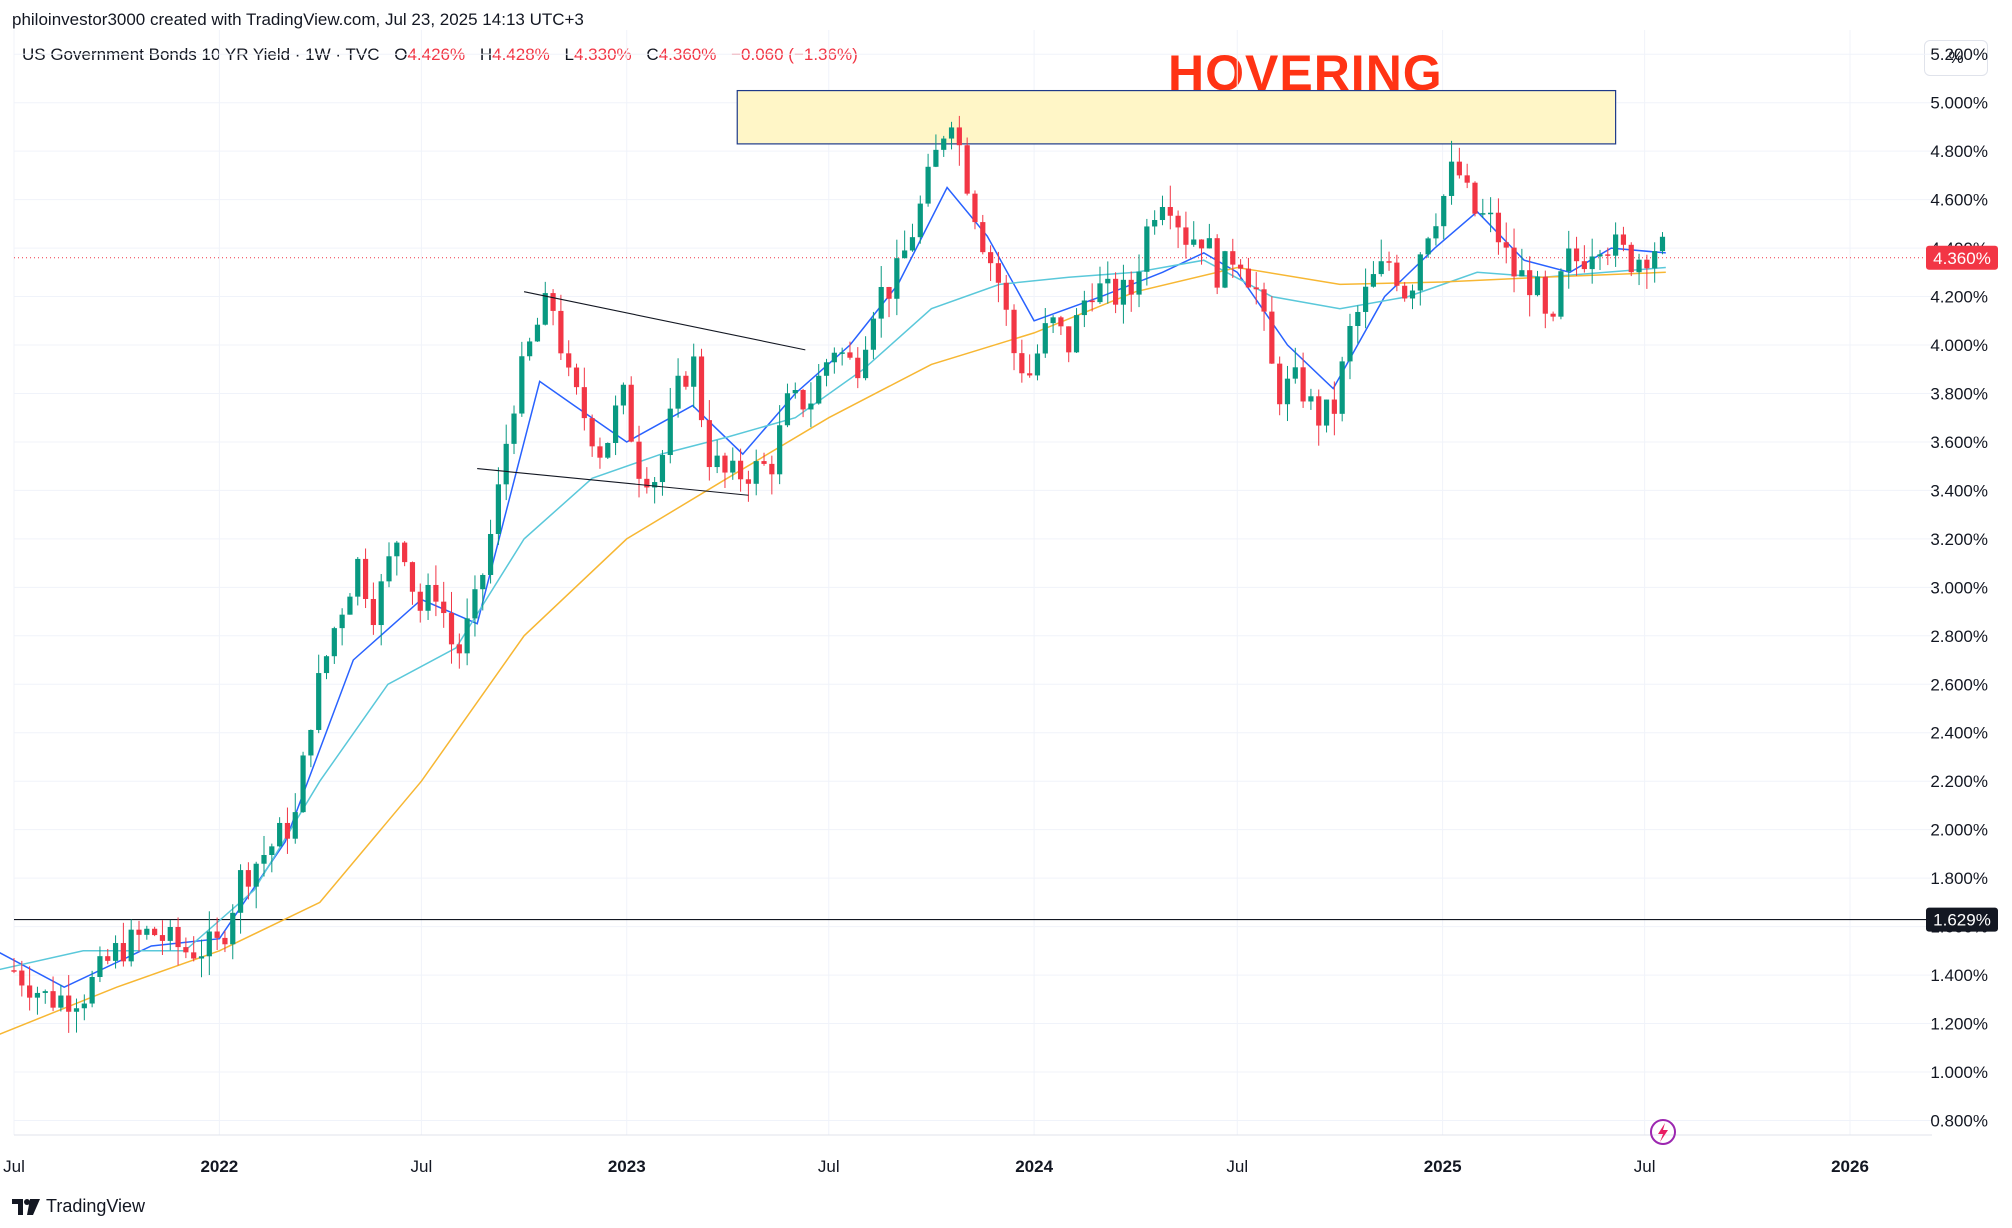 The image size is (2012, 1228). I want to click on price-axis-label: 3.000%, so click(1959, 587).